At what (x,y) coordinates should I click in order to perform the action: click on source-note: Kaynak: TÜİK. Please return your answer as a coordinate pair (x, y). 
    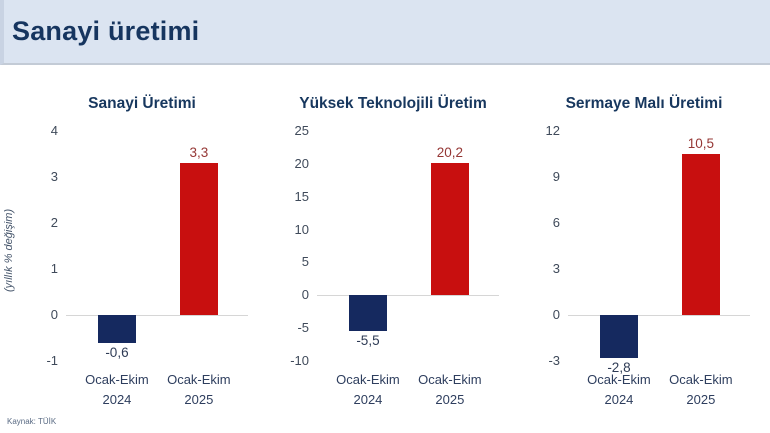
    Looking at the image, I should click on (32, 421).